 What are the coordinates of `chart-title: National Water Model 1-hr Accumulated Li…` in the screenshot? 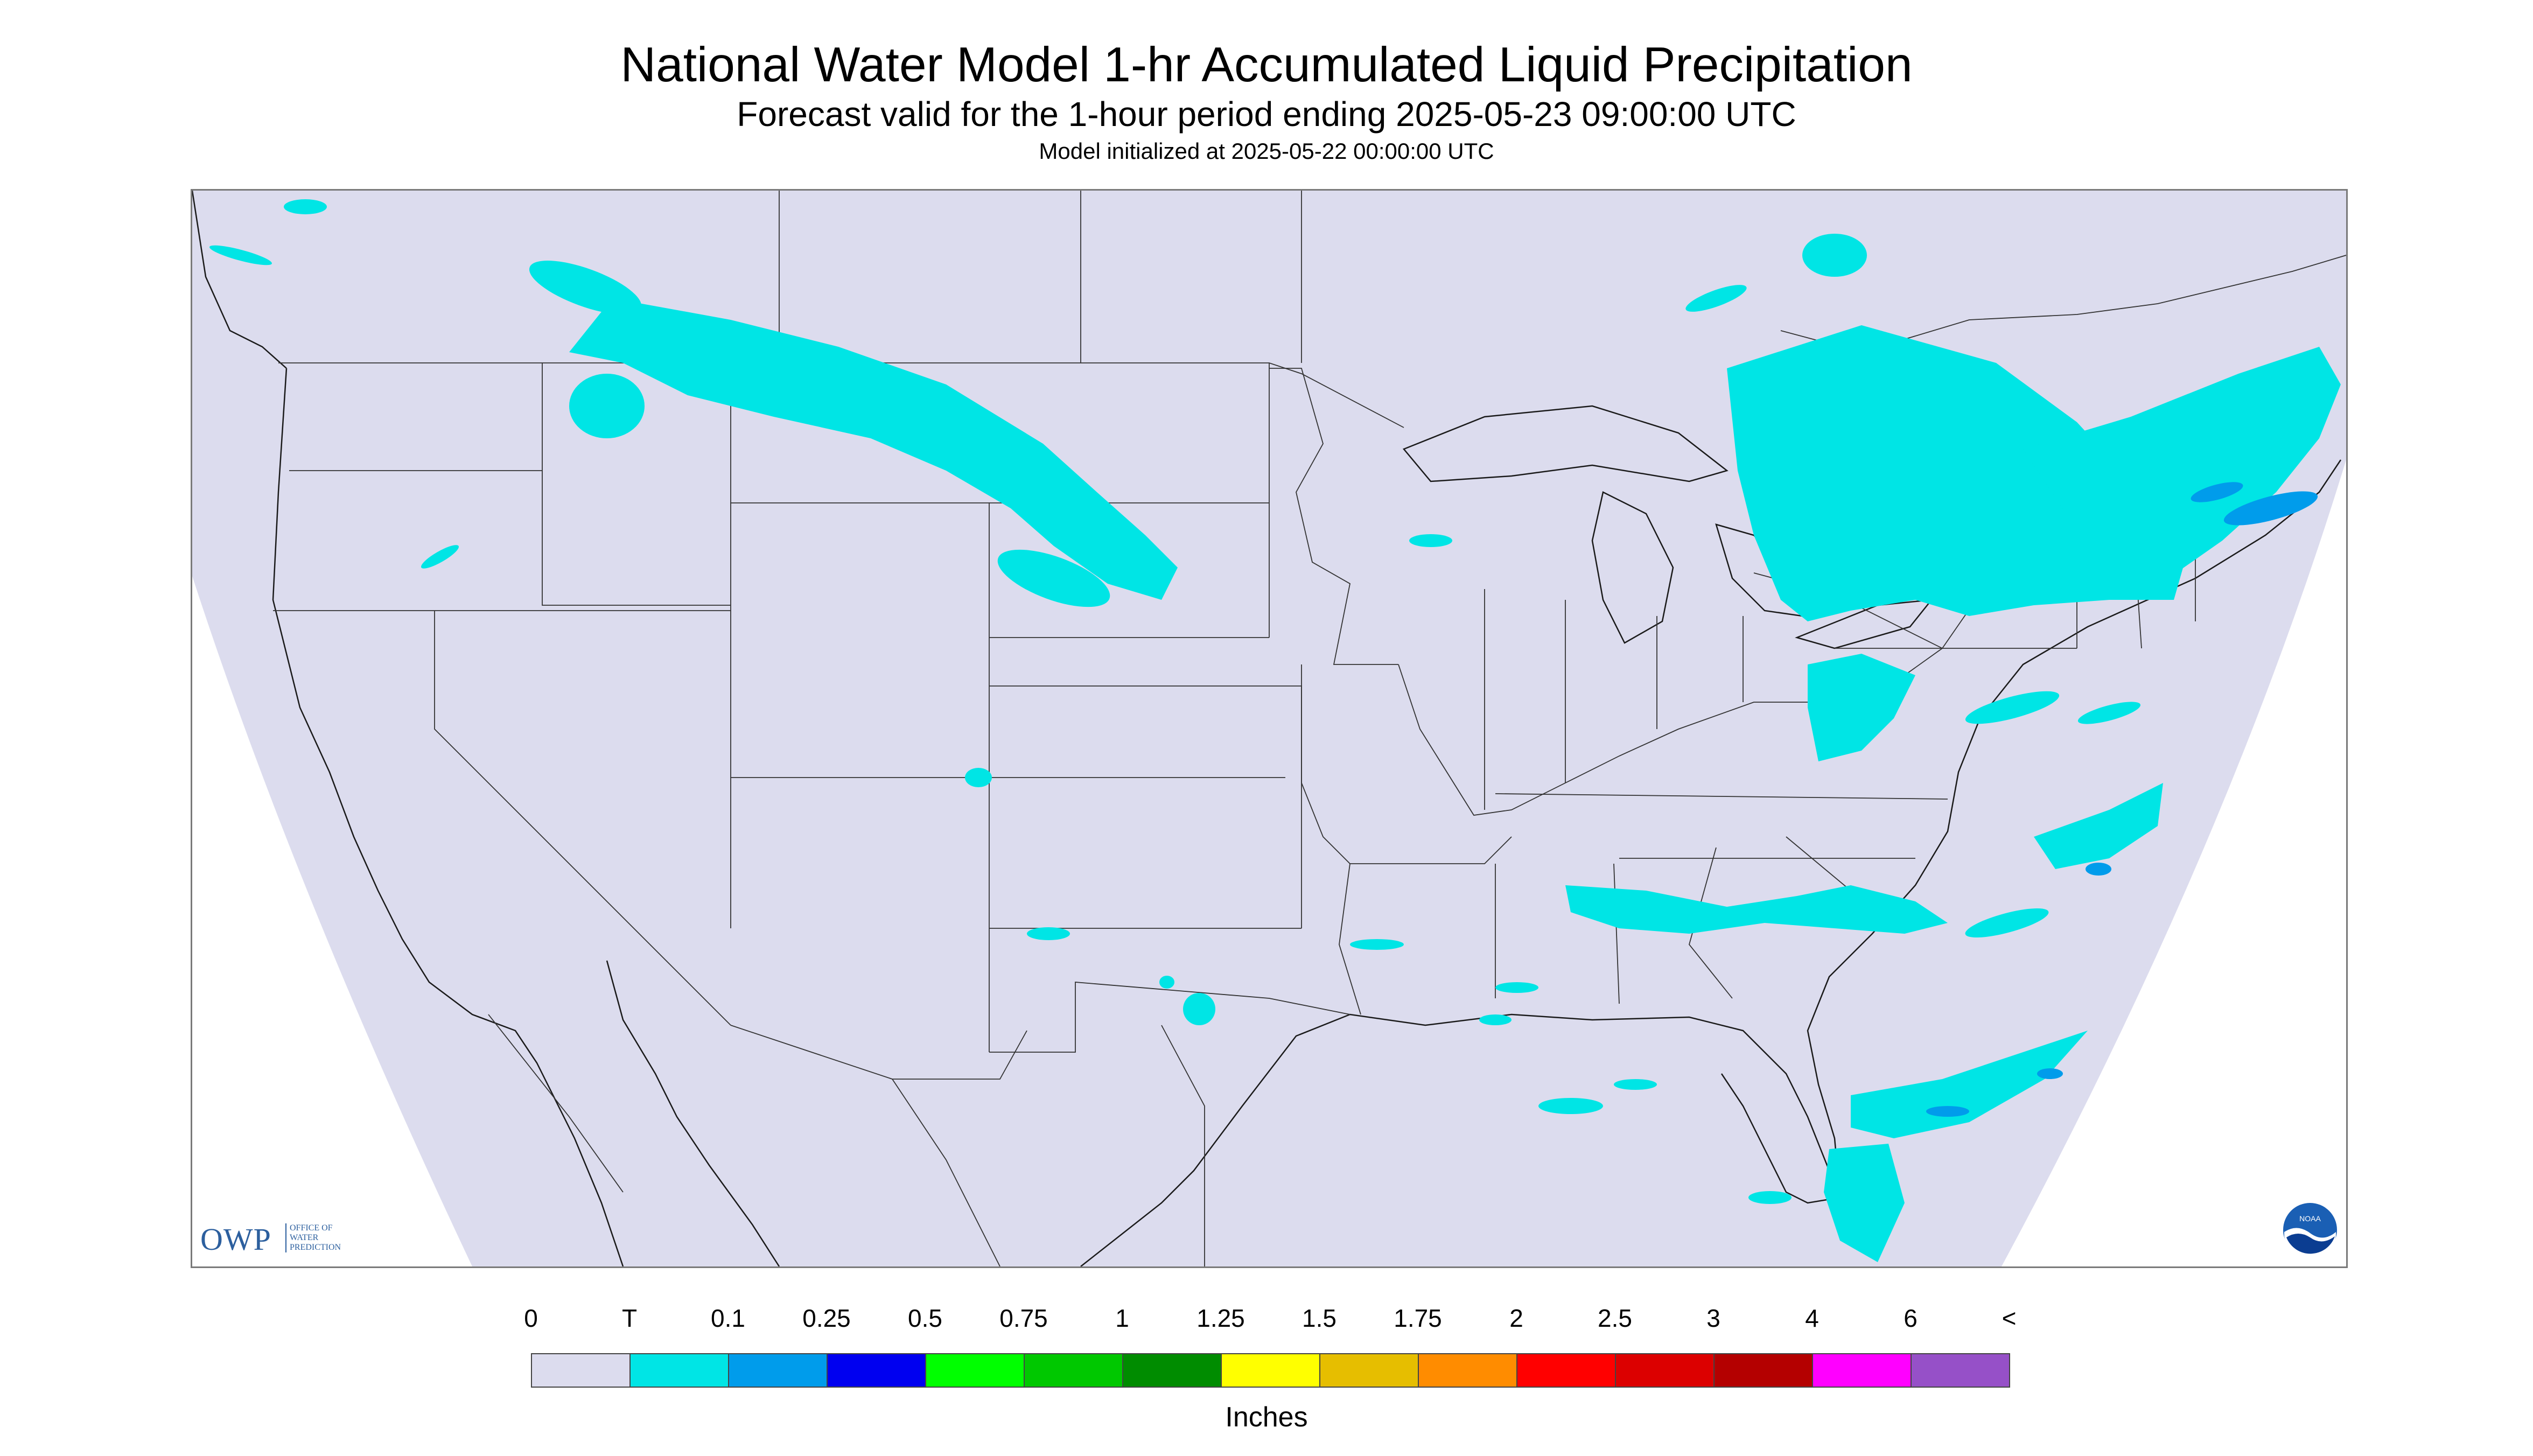 It's located at (1266, 65).